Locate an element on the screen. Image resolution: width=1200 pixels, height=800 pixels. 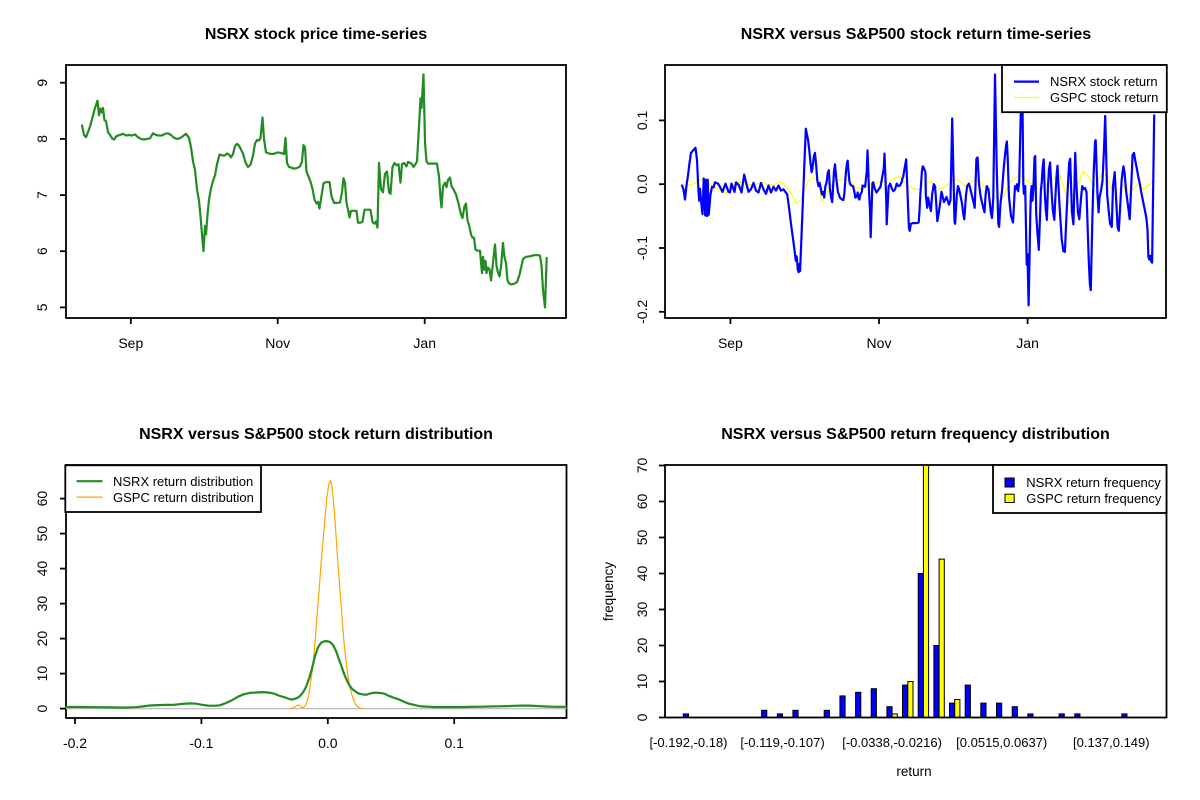
svg-text: return is located at coordinates (913, 771).